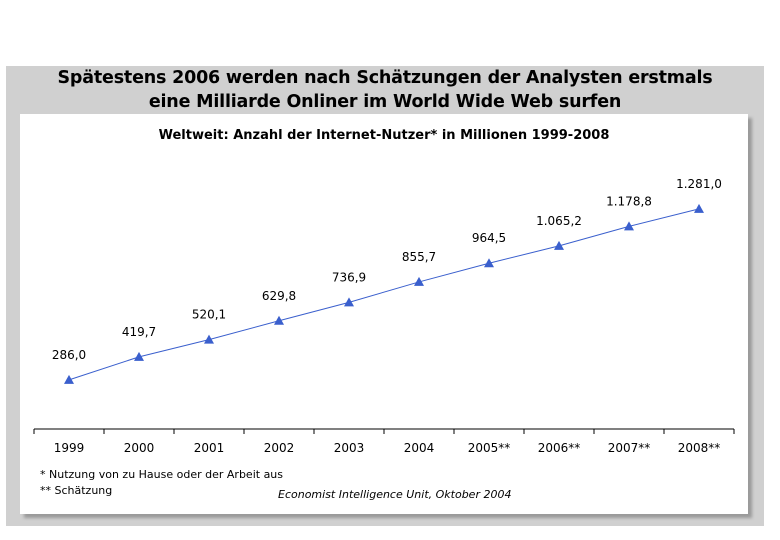  I want to click on data-label: 1.281,0, so click(699, 184).